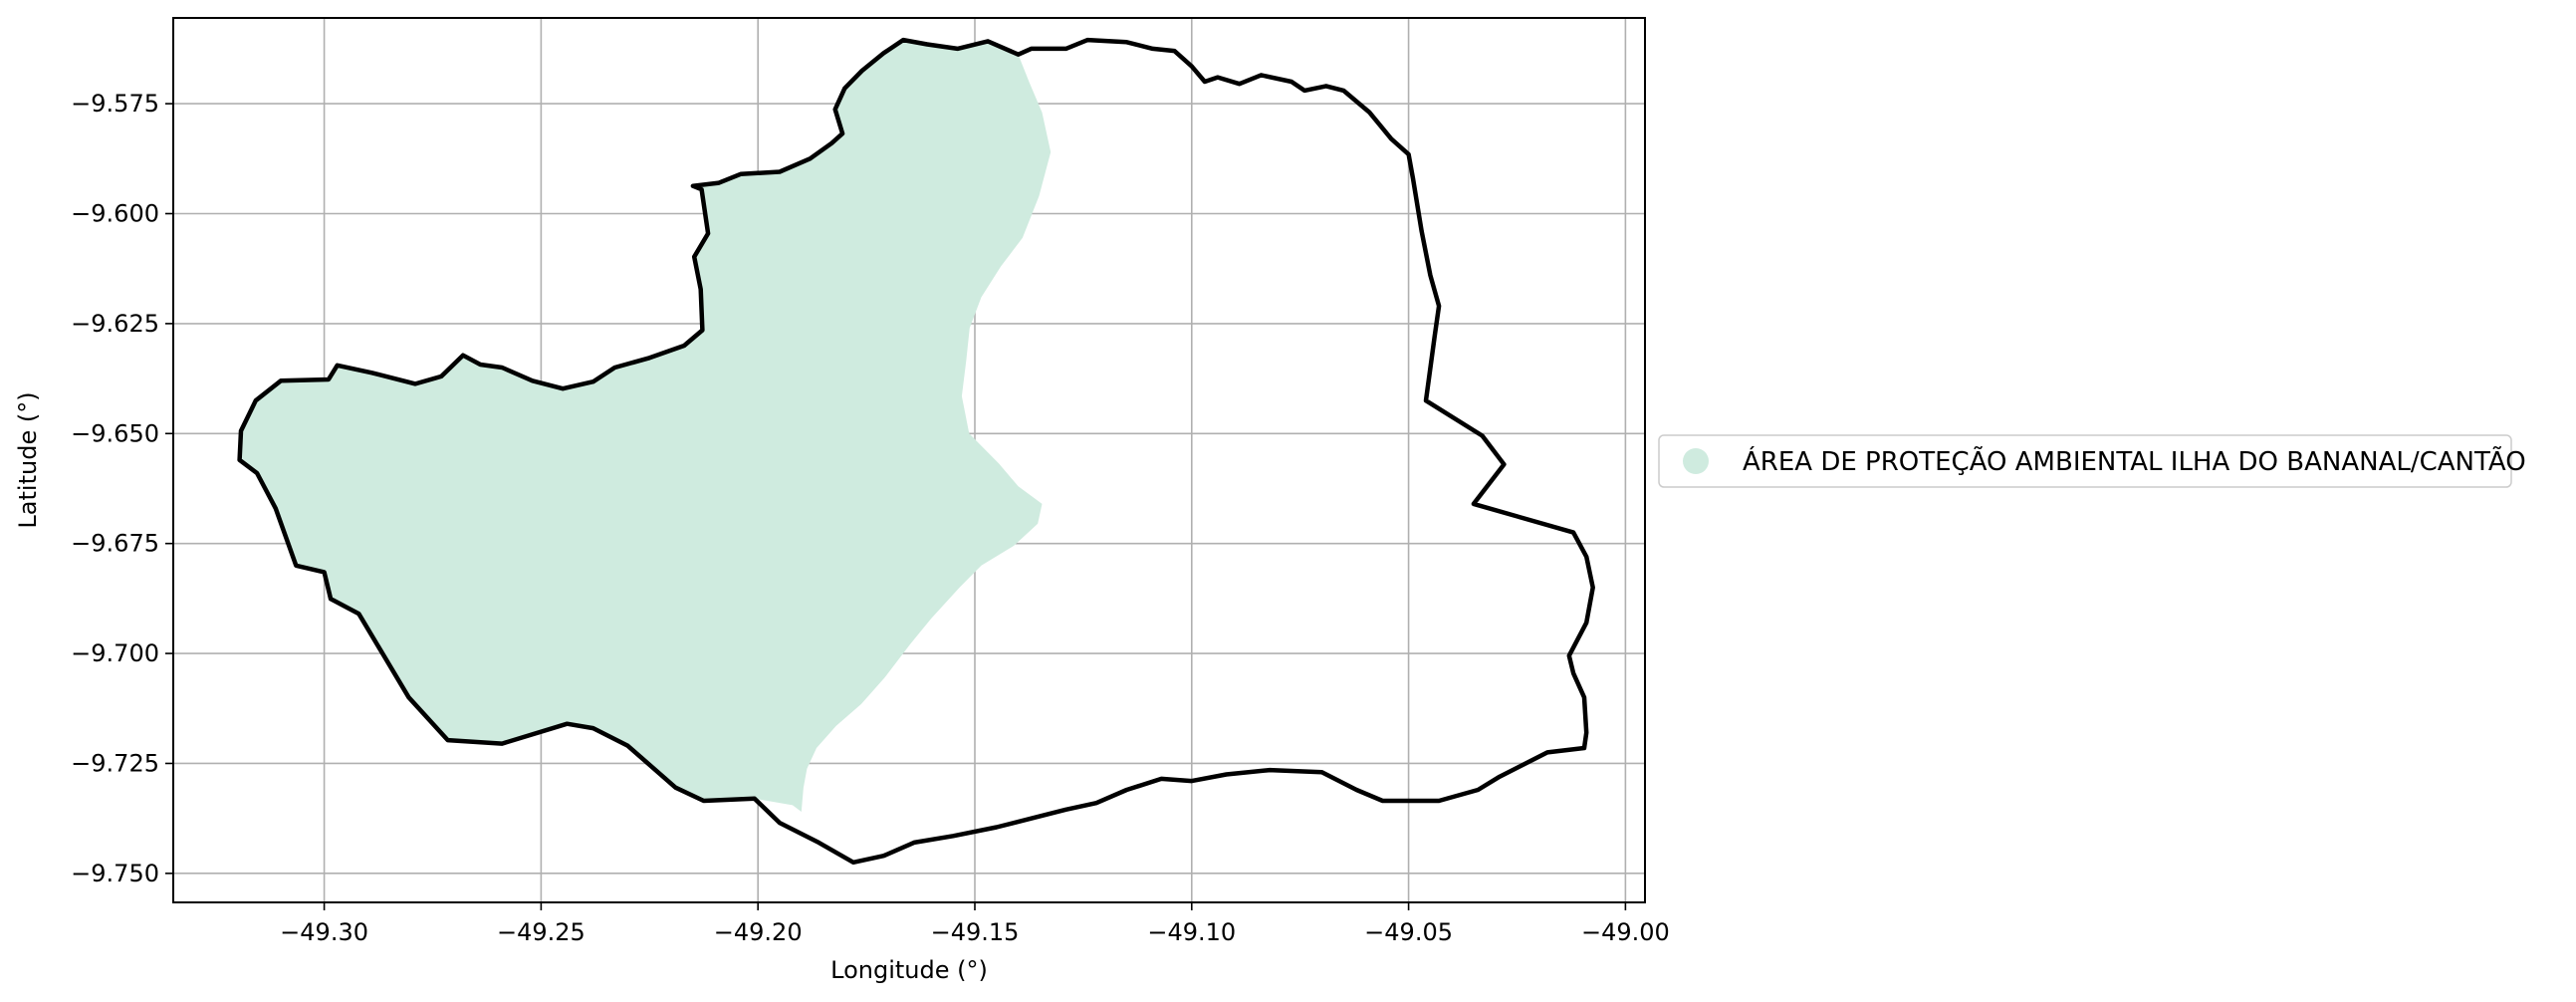 This screenshot has width=2576, height=1002. Describe the element at coordinates (115, 763) in the screenshot. I see `y-tick-label: −9.725` at that location.